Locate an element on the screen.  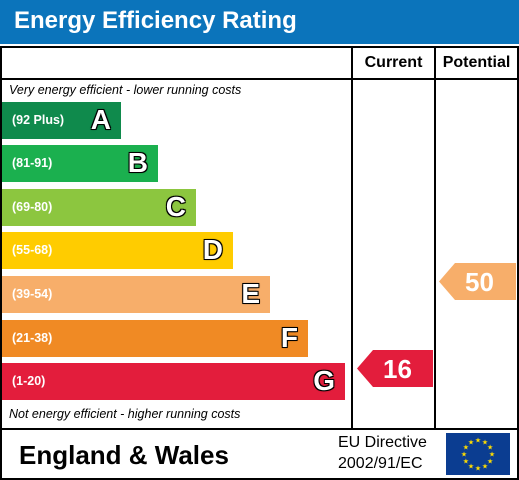
band-range-label: (81-91) is located at coordinates (32, 163).